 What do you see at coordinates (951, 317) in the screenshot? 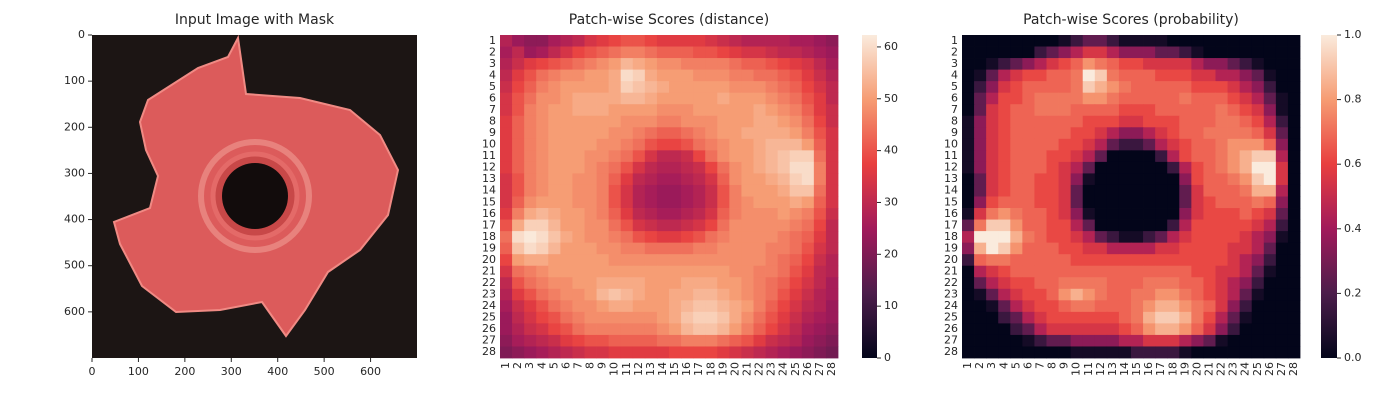
I see `y-tick-label: 25` at bounding box center [951, 317].